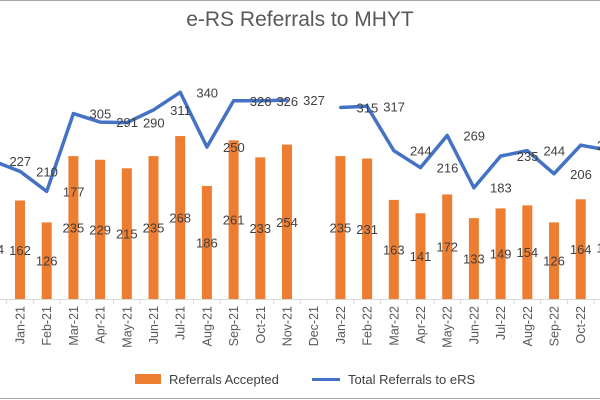 Image resolution: width=600 pixels, height=400 pixels. Describe the element at coordinates (394, 106) in the screenshot. I see `line-data-label: 317` at that location.